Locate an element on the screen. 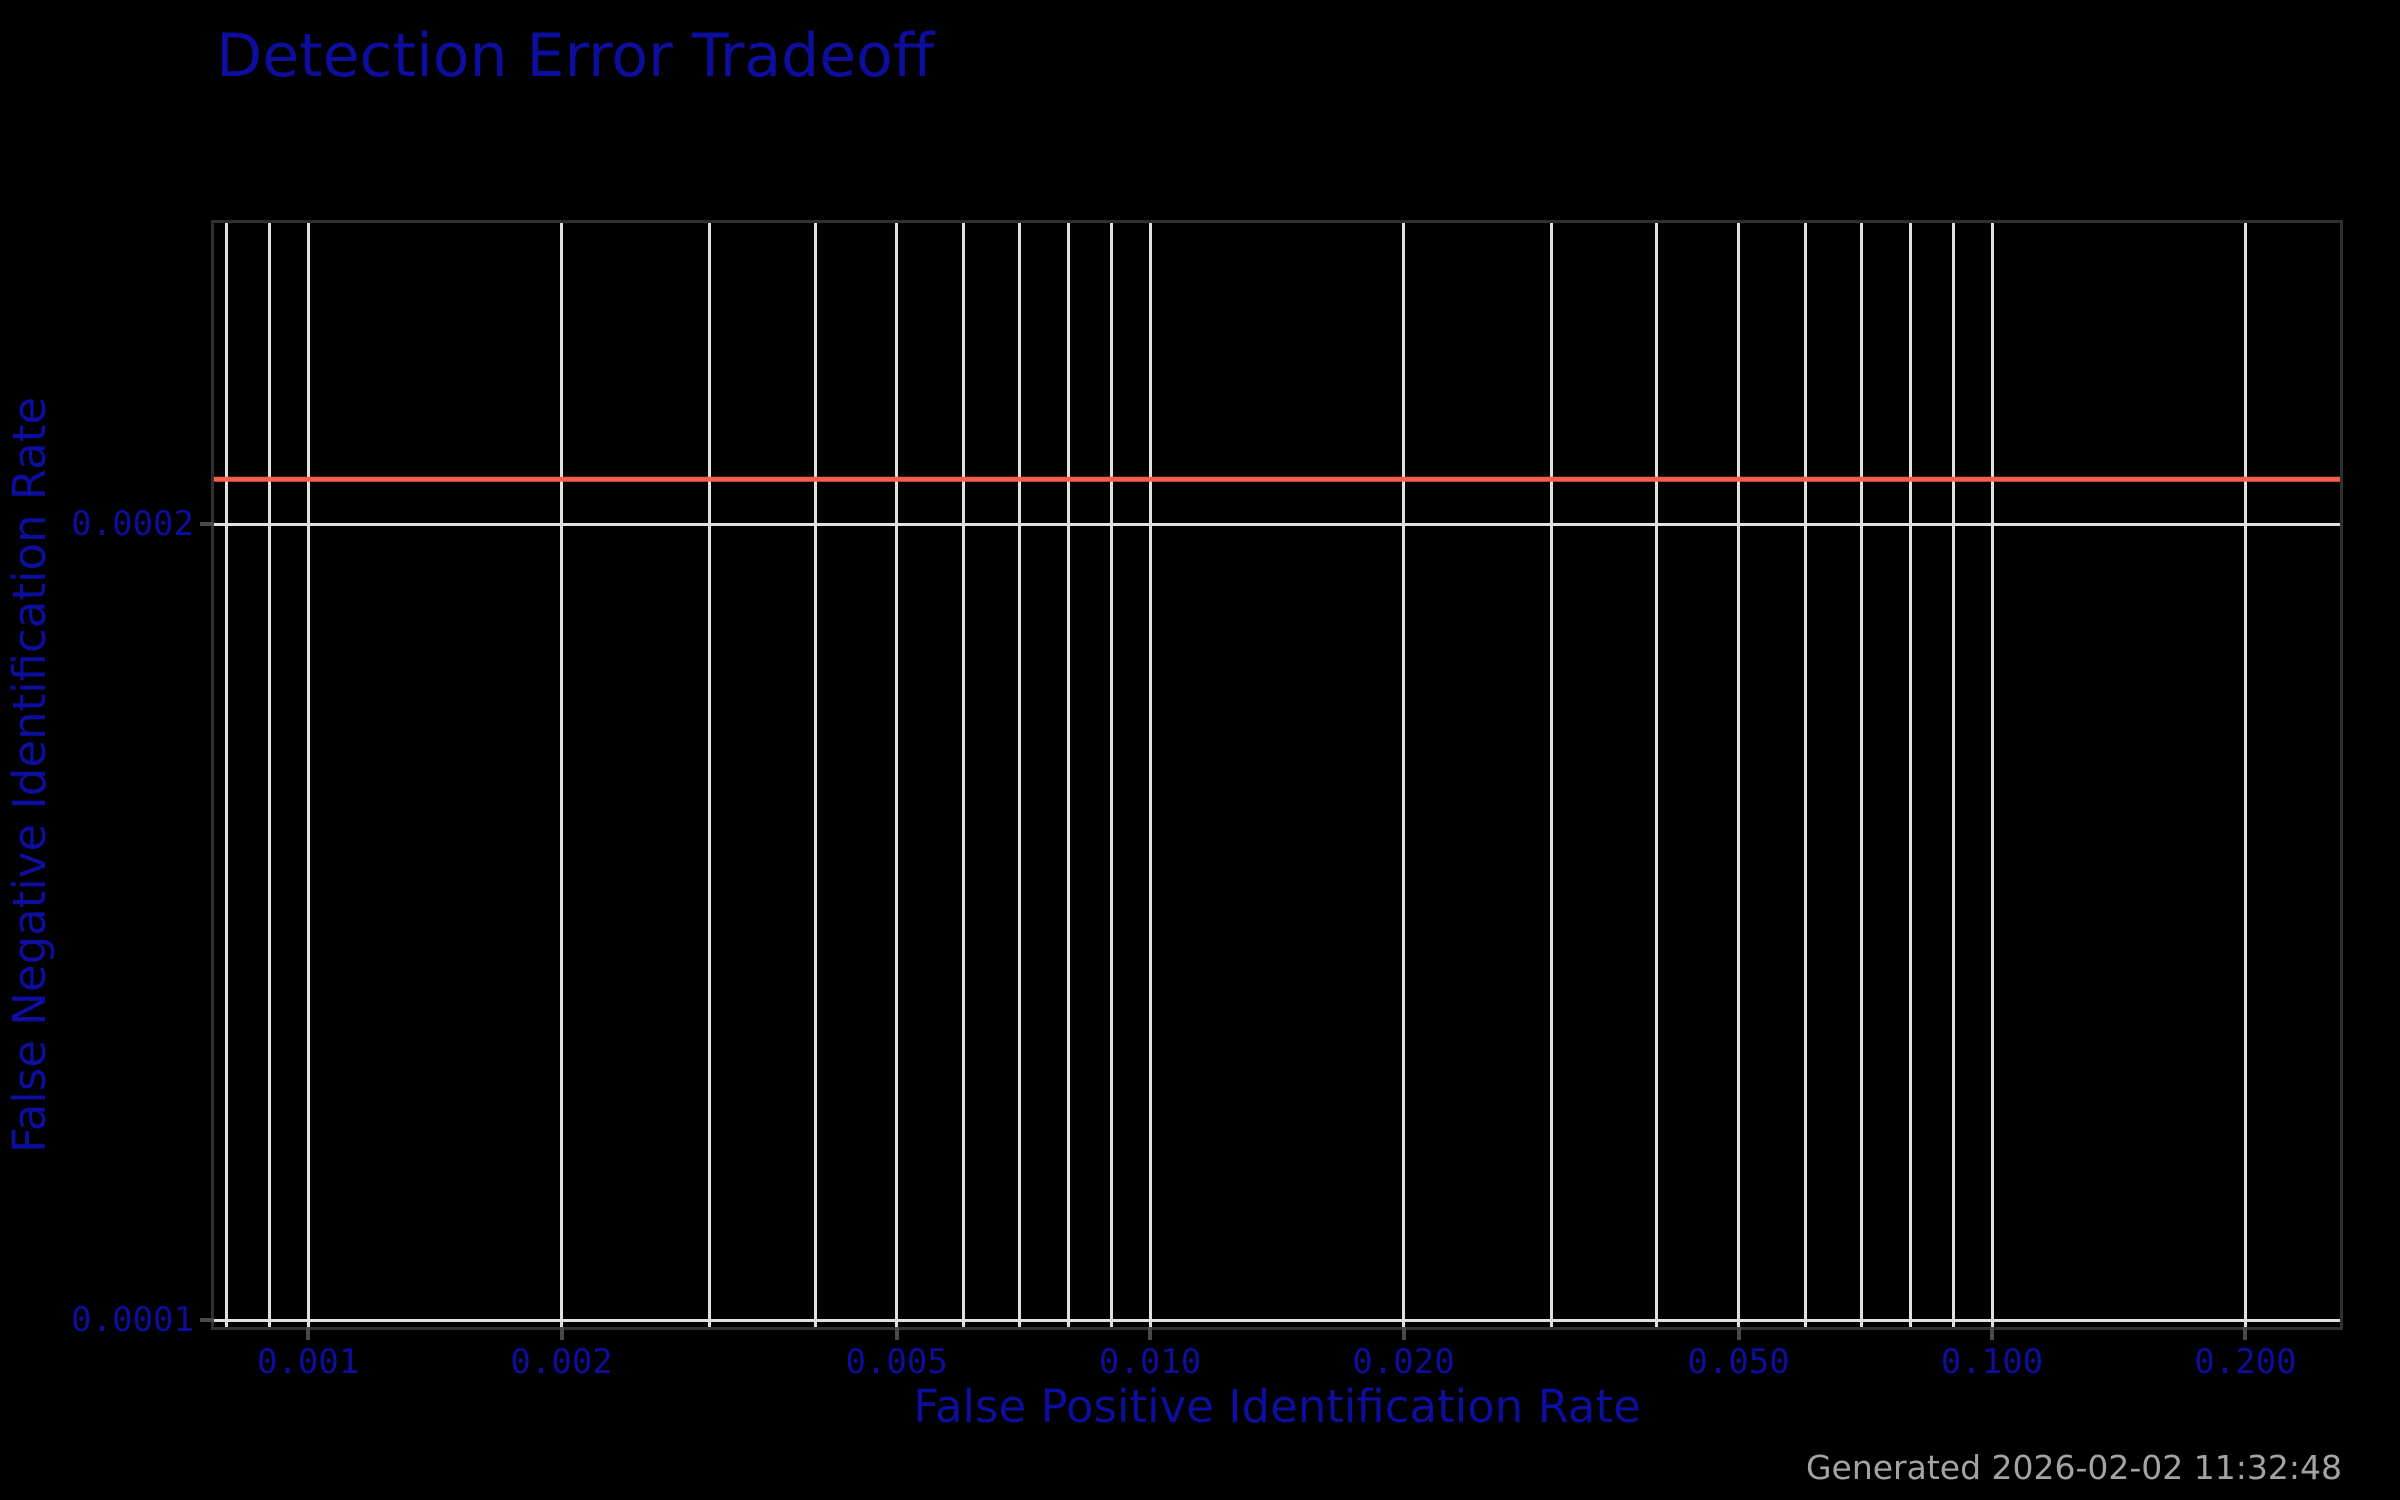  det-curve-svg is located at coordinates (1277, 479).